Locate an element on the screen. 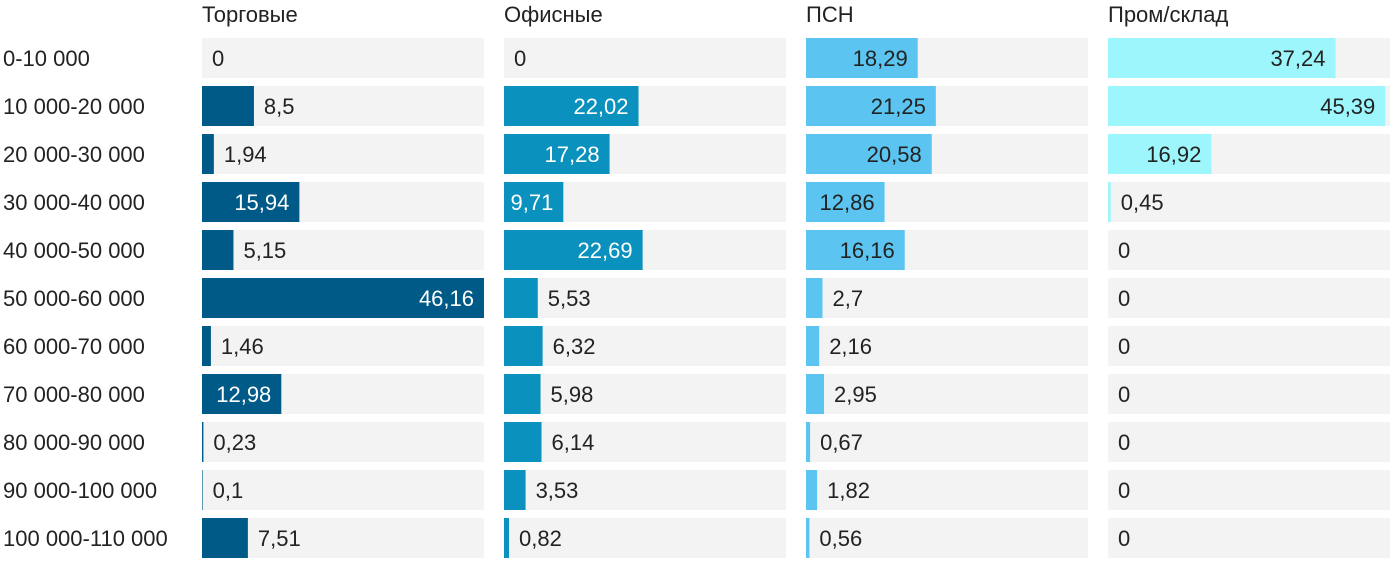  category-label: 50 000-60 000 is located at coordinates (74, 298).